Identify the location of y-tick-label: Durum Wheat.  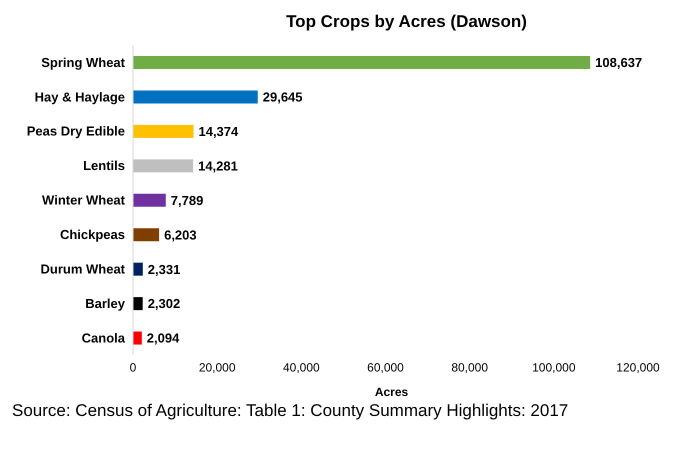
(83, 269).